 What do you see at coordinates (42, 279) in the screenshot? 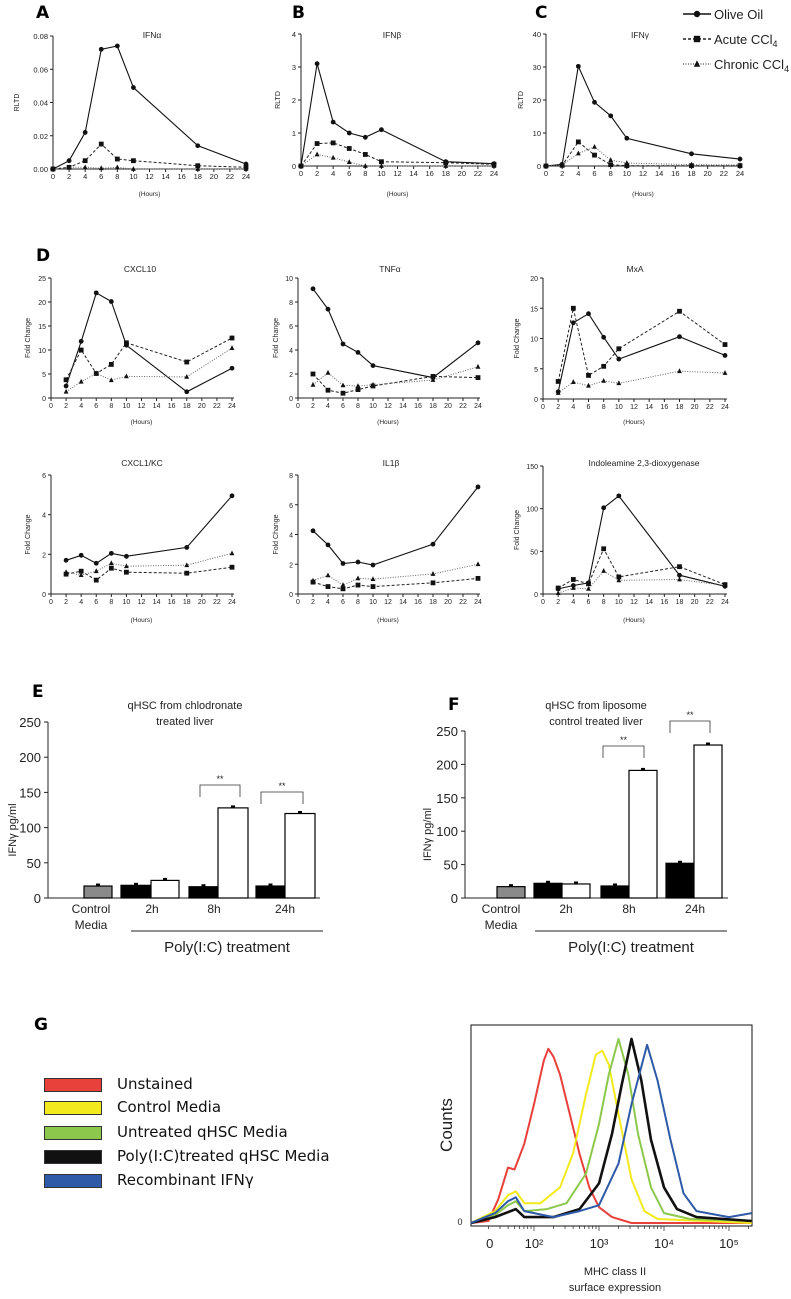
I see `y-tick-label: 25` at bounding box center [42, 279].